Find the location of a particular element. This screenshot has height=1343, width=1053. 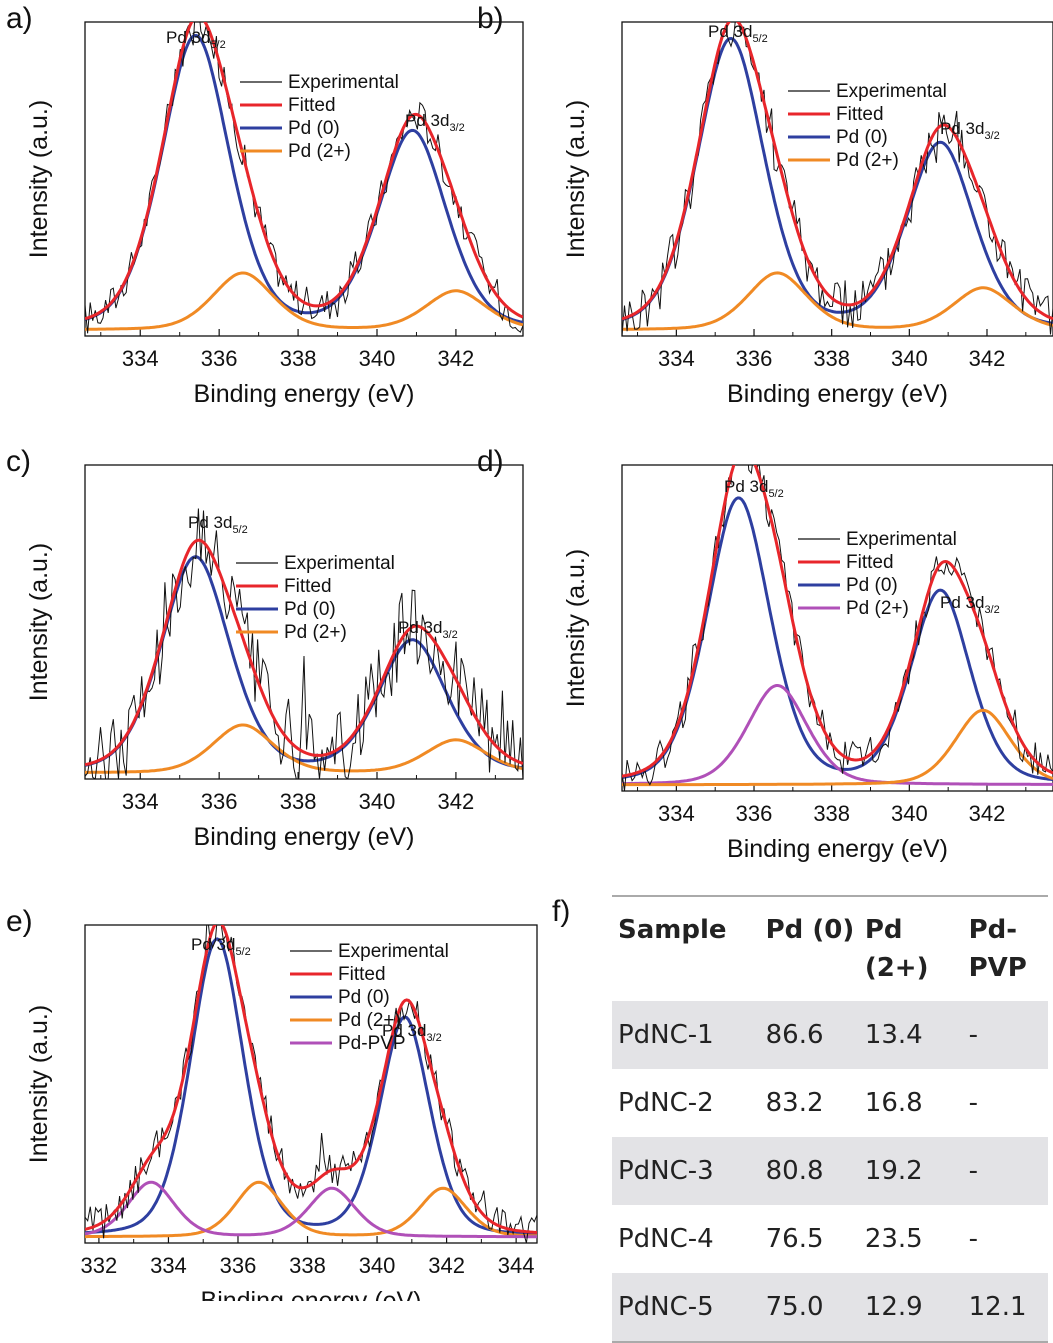

cell-sample: PdNC-4 is located at coordinates (666, 1239).